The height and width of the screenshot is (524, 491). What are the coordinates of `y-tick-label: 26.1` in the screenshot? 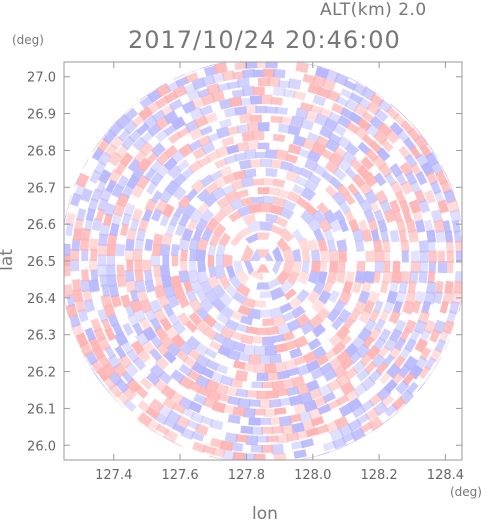 It's located at (41, 409).